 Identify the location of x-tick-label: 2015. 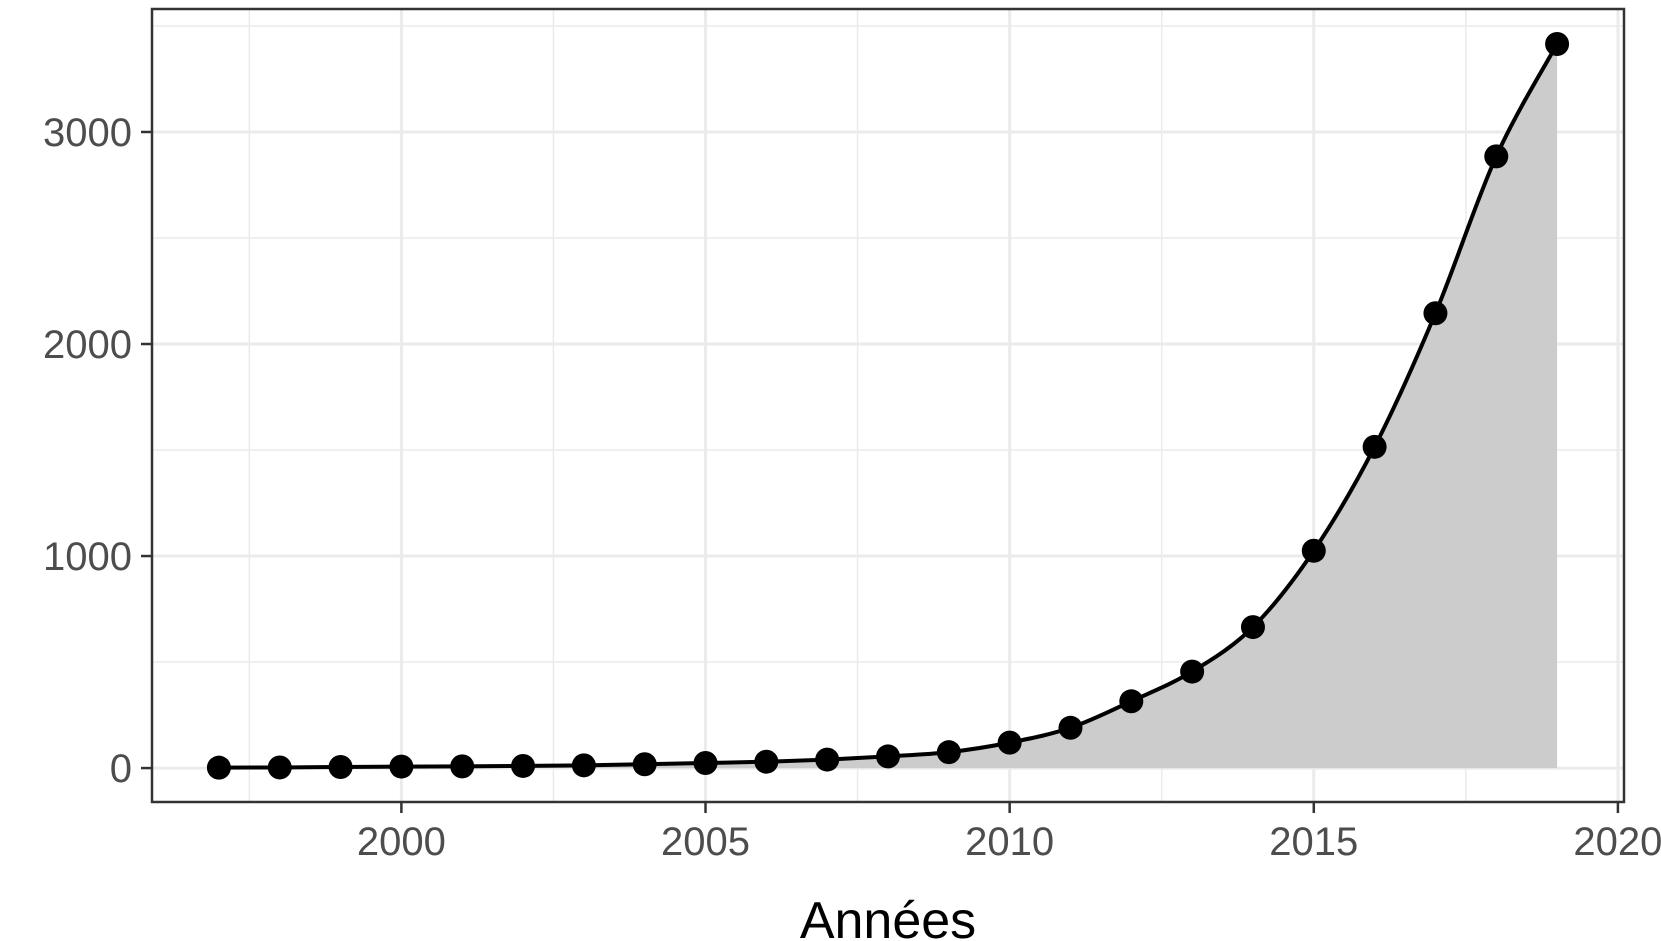
(1313, 842).